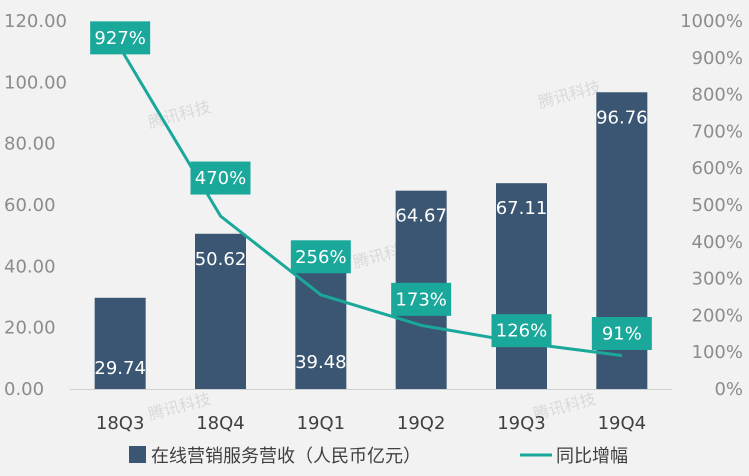 Image resolution: width=749 pixels, height=476 pixels. Describe the element at coordinates (717, 279) in the screenshot. I see `y-right-tick-label: 300%` at that location.